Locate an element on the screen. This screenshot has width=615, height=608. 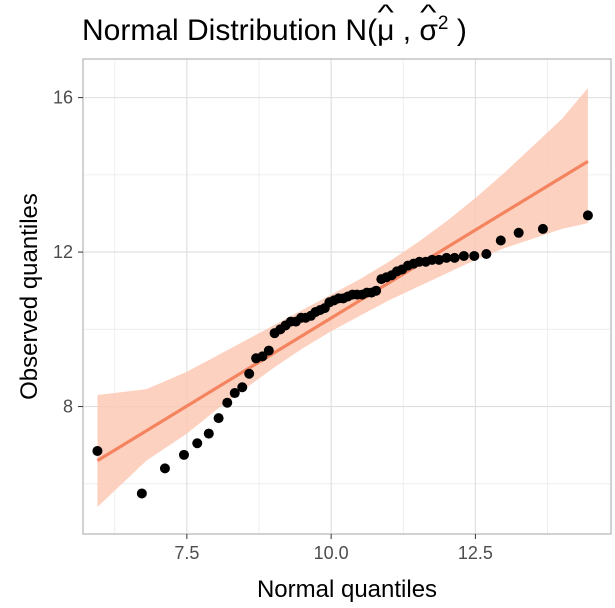
title-mu-hat: μ is located at coordinates (385, 31).